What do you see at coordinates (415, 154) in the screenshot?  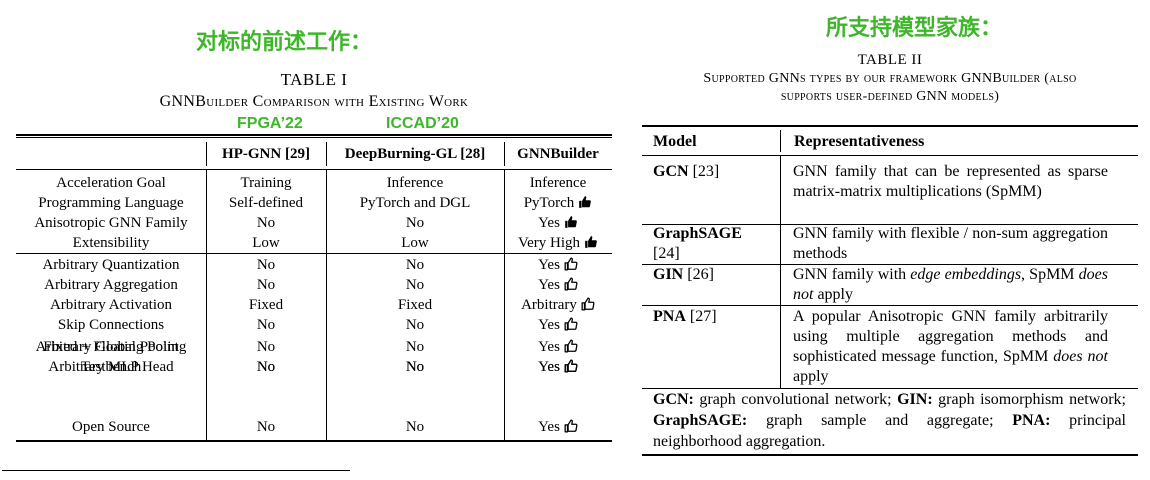 I see `col-header-deepburning: DeepBurning-GL [28]` at bounding box center [415, 154].